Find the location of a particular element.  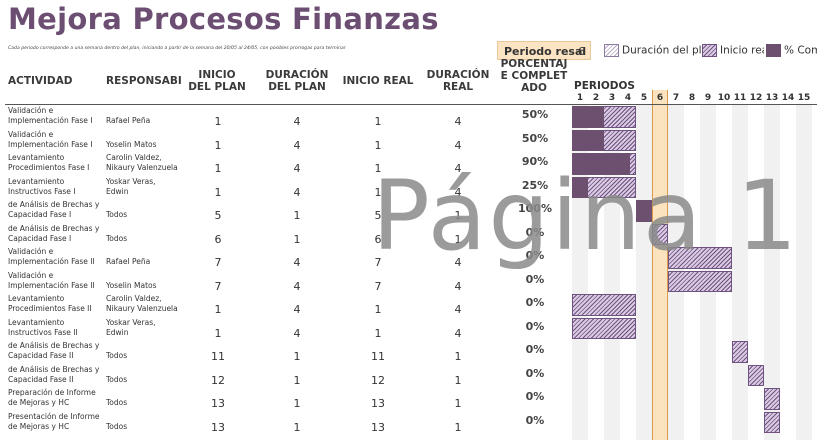

legend-pct-label: % Completado is located at coordinates (800, 51).